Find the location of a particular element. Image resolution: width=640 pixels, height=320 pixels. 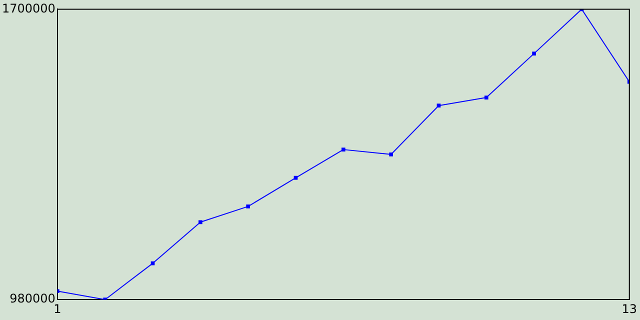

x-tick-label: 13 is located at coordinates (630, 309).